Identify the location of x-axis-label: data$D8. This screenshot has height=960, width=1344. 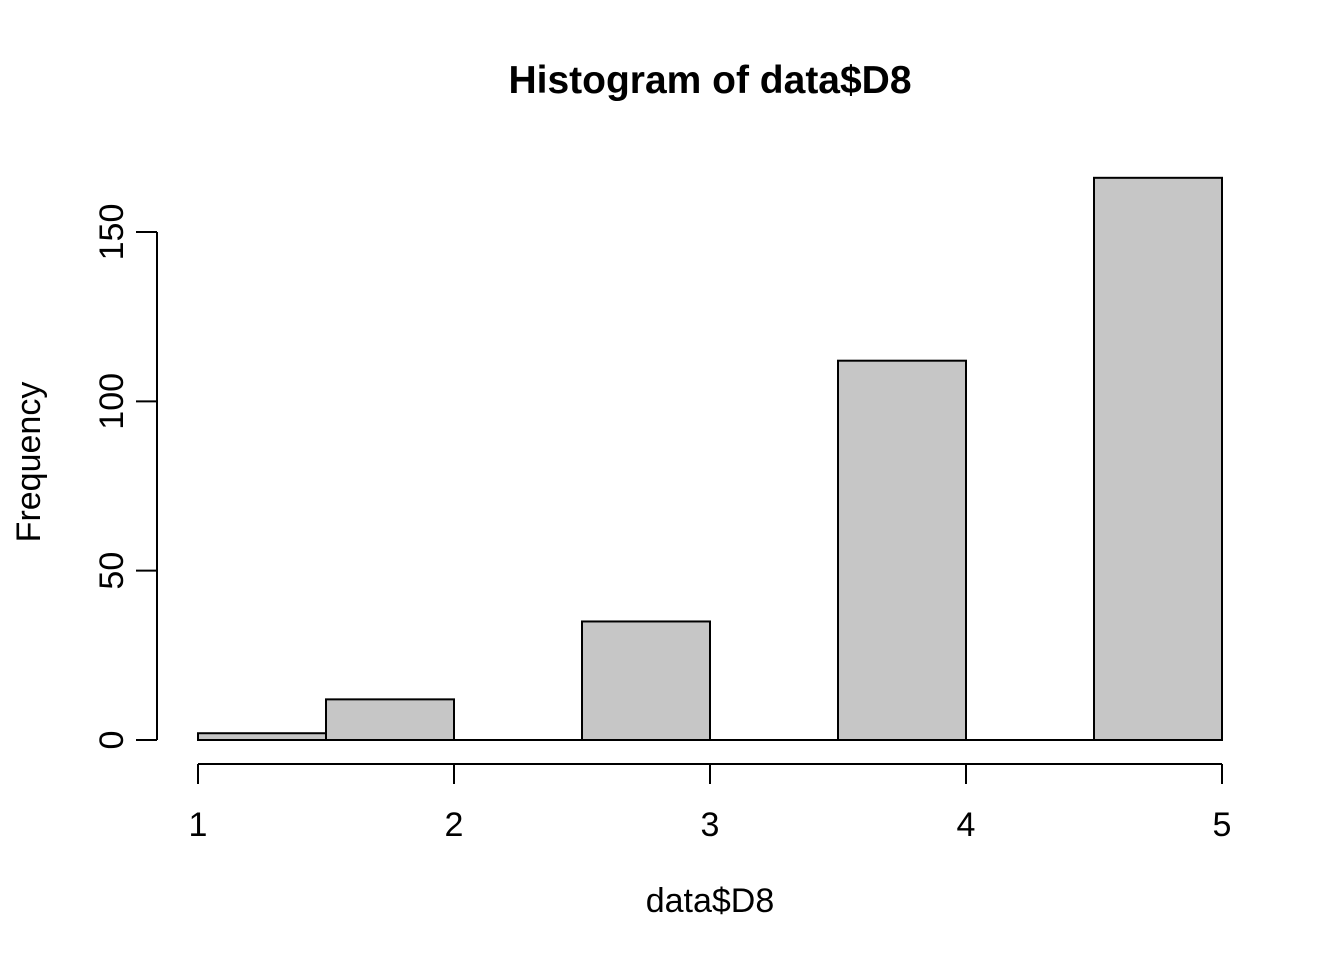
(710, 901).